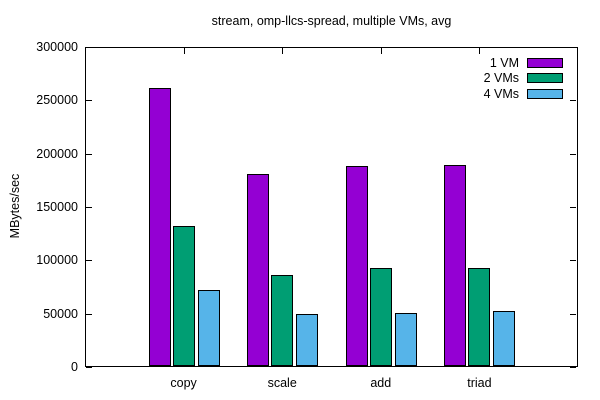 The height and width of the screenshot is (400, 600). I want to click on x-category-label: scale, so click(282, 383).